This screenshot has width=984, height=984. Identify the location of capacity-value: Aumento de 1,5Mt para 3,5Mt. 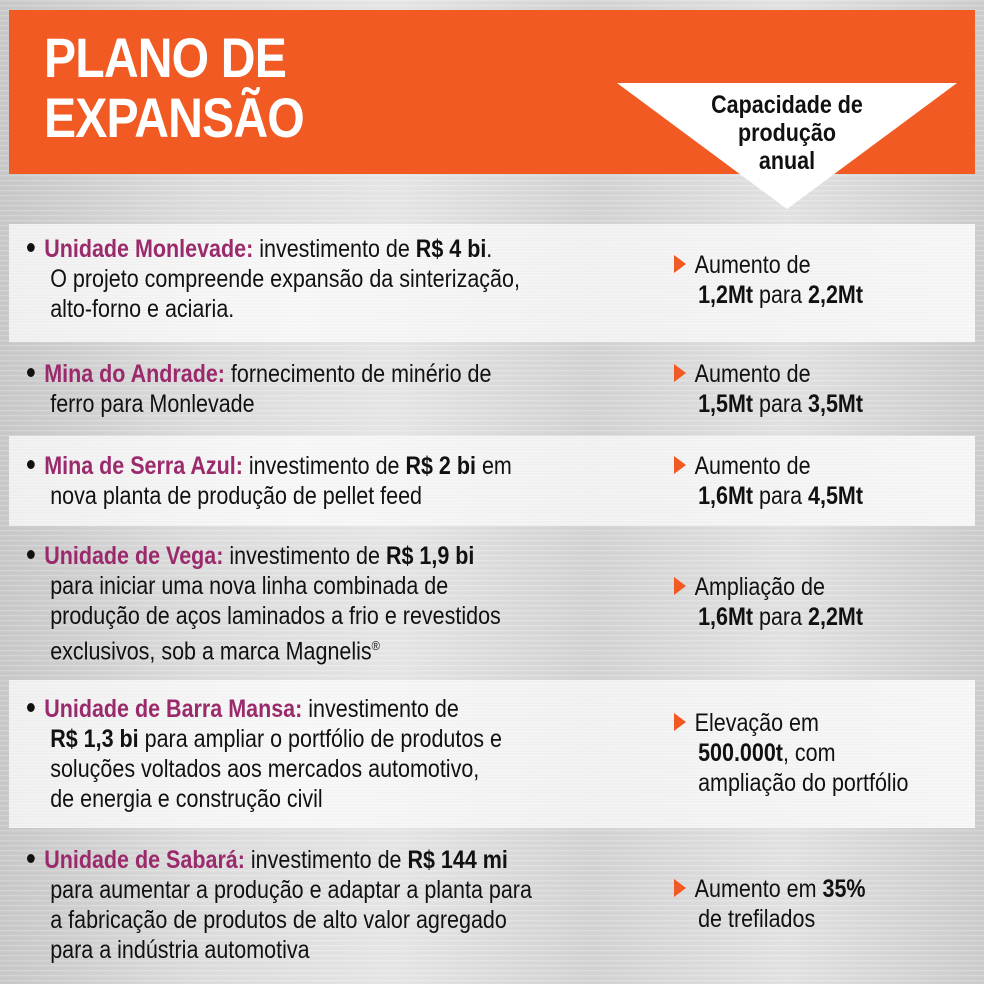
(803, 389).